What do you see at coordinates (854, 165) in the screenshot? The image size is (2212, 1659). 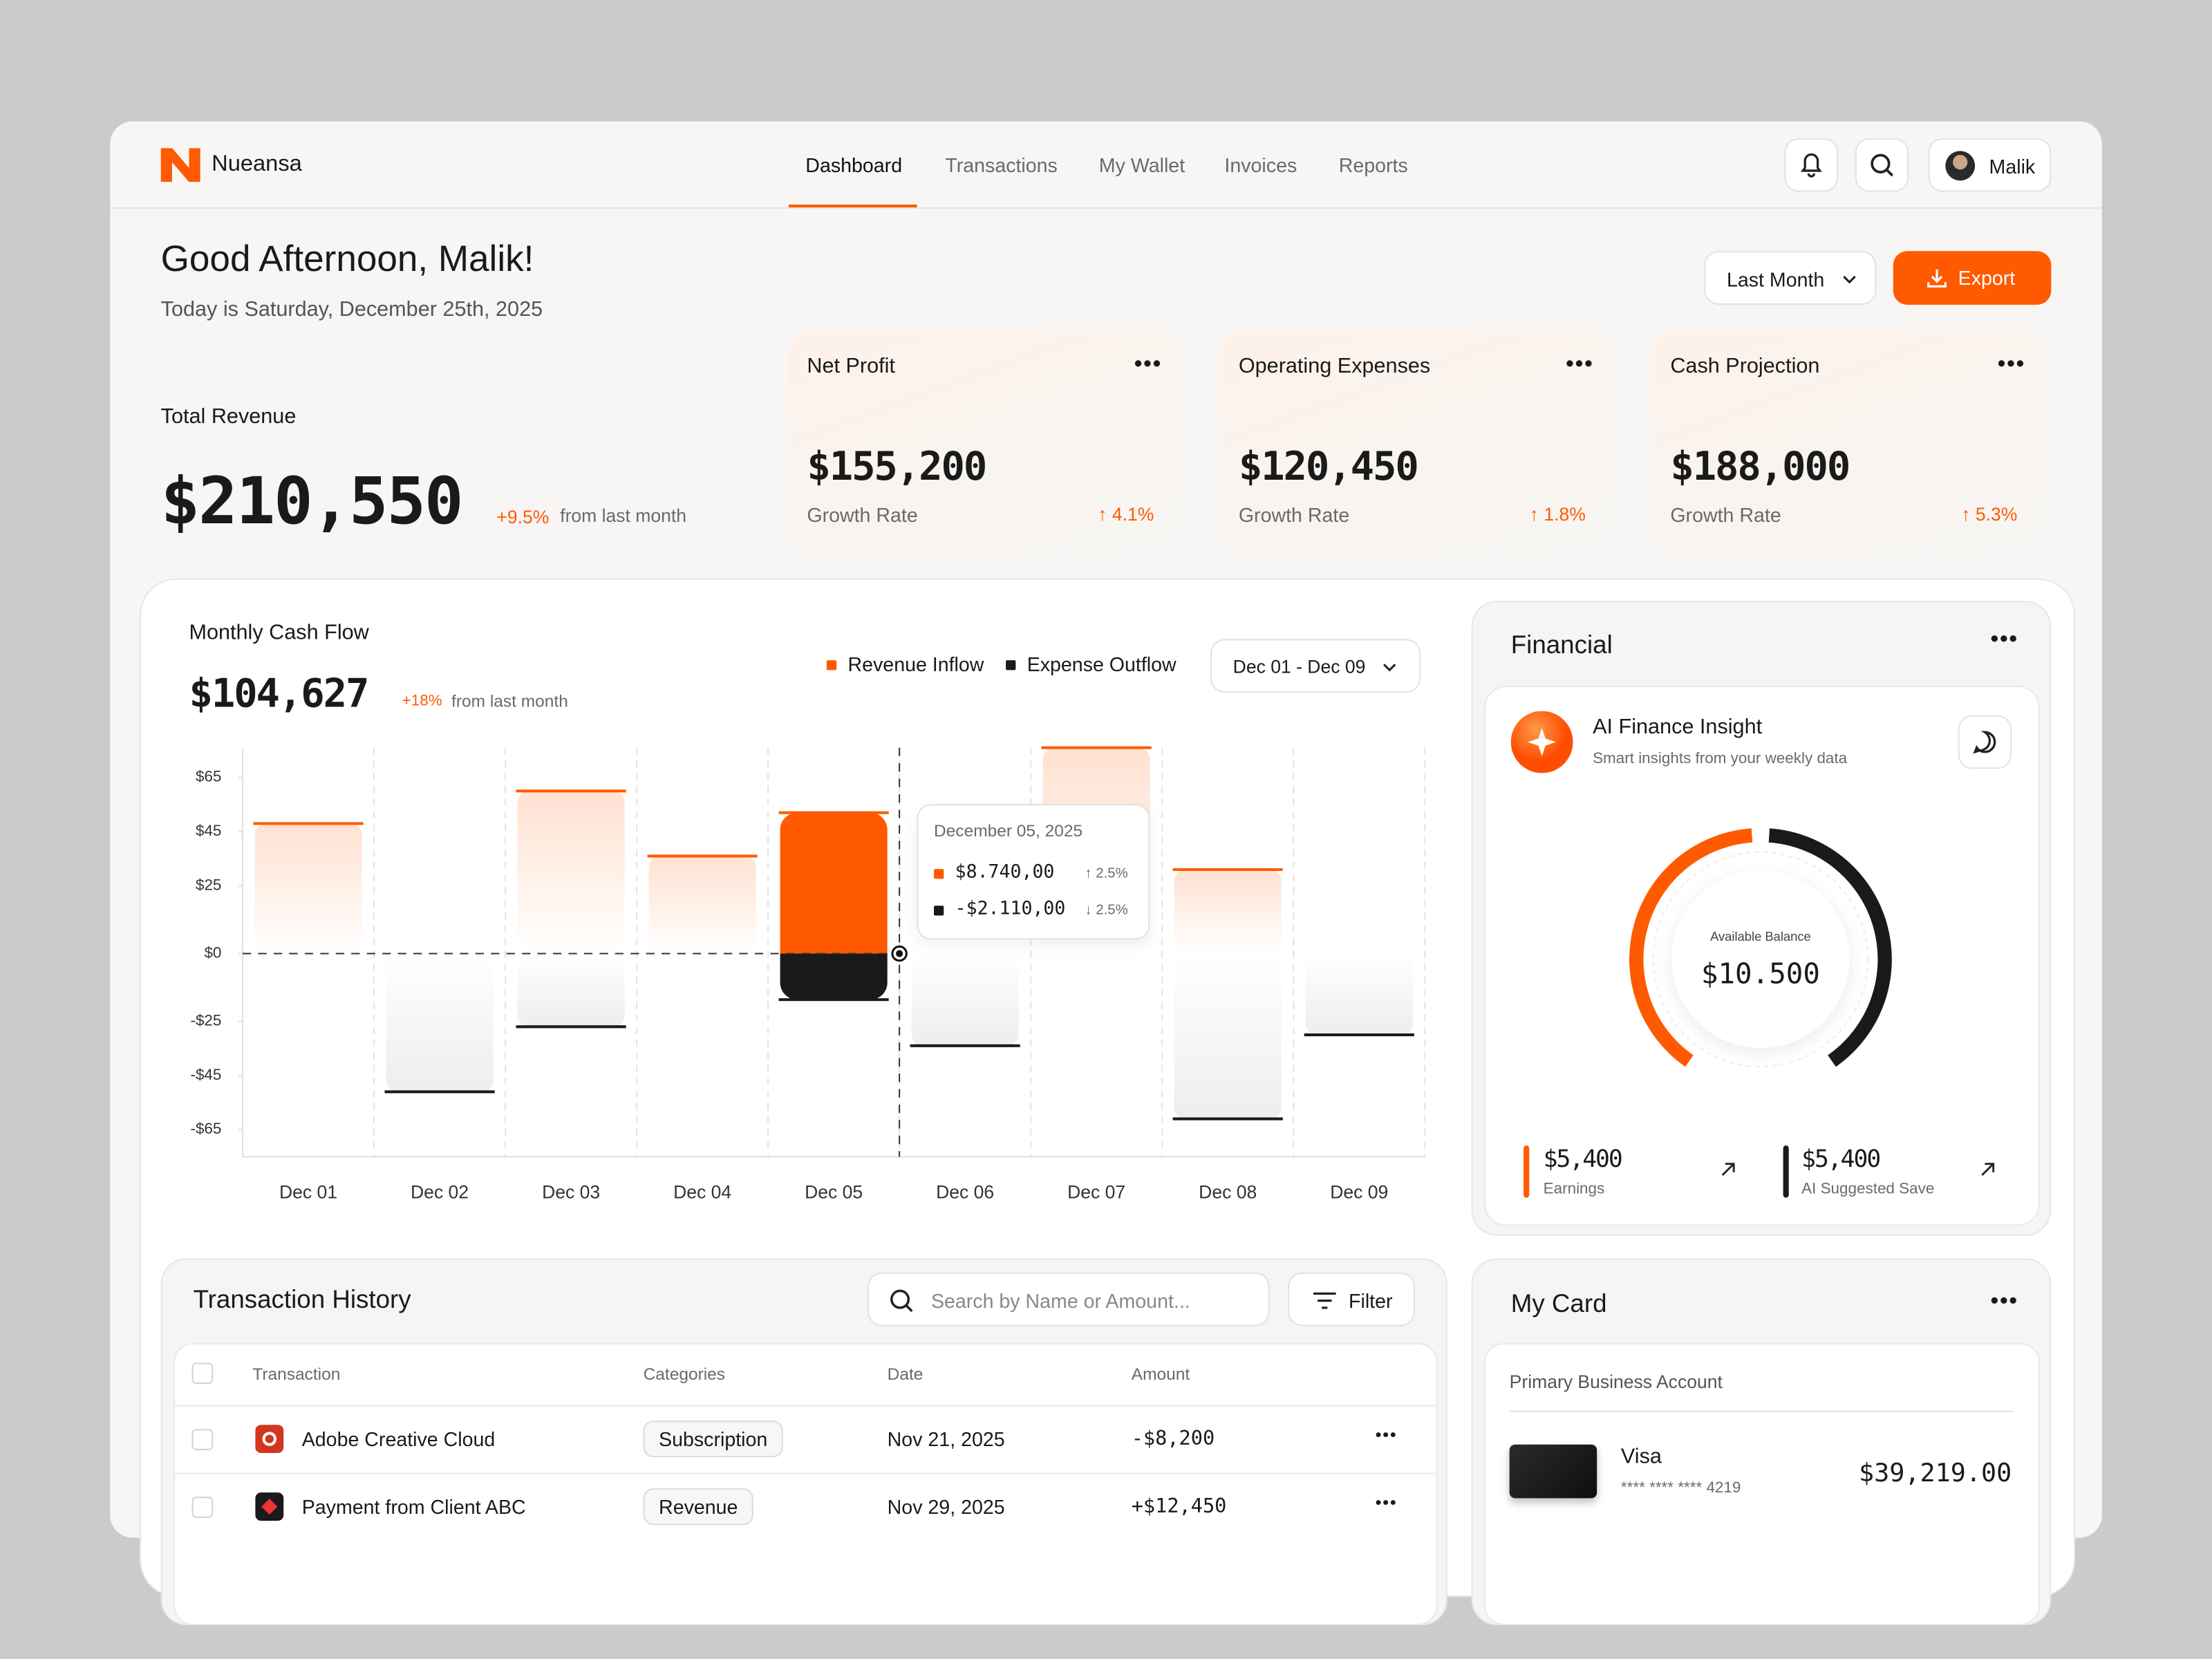 I see `nav-item: Dashboard` at bounding box center [854, 165].